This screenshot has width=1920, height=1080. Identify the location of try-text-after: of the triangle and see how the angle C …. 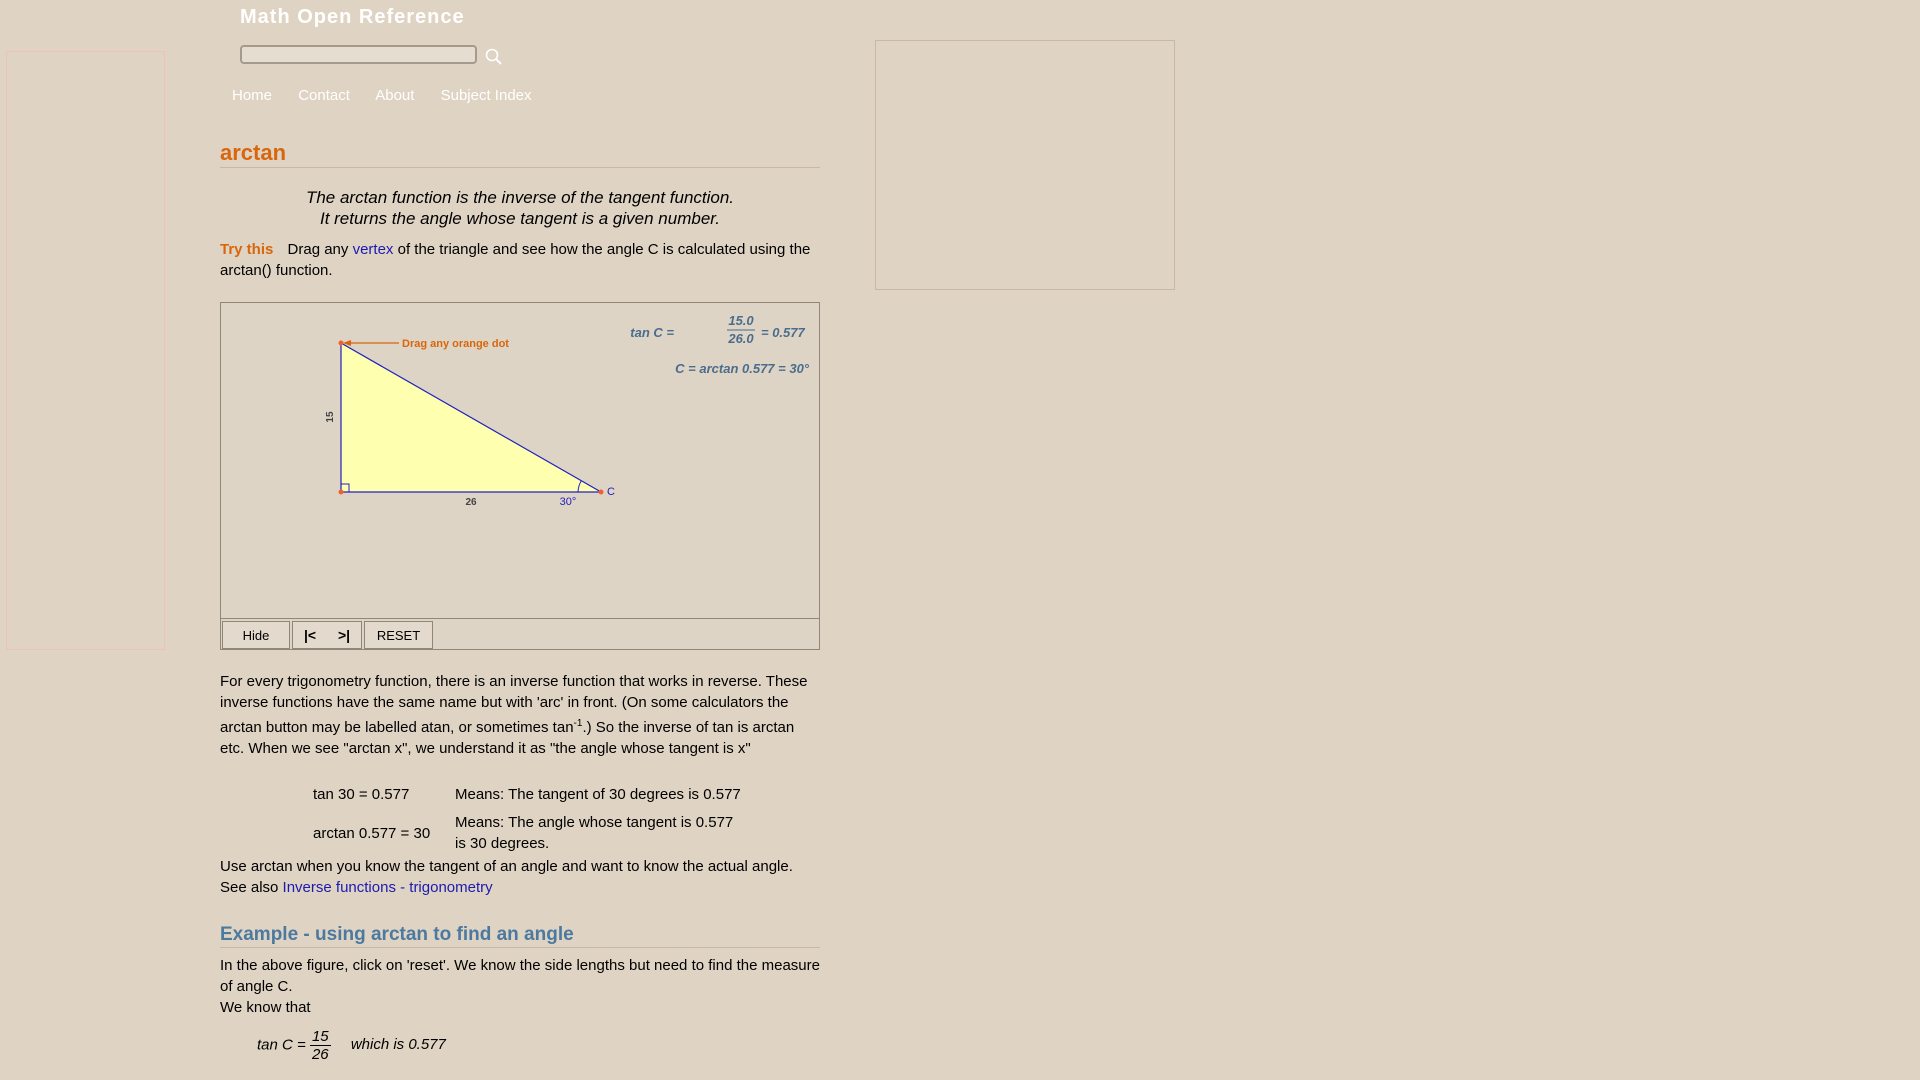
(515, 260).